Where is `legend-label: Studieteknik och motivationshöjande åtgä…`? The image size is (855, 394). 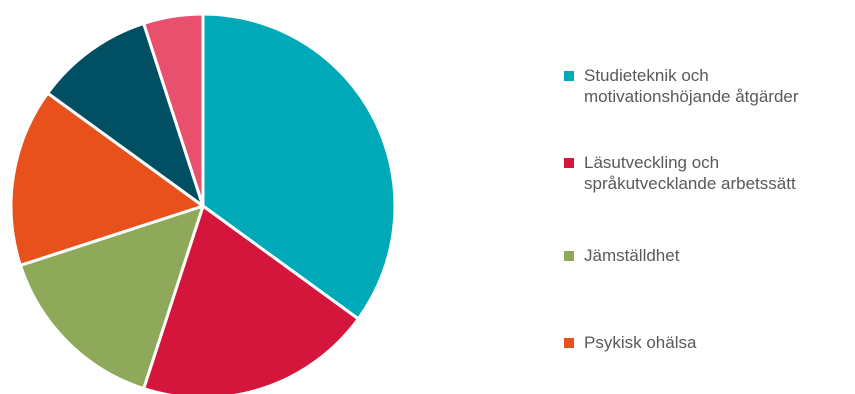 legend-label: Studieteknik och motivationshöjande åtgä… is located at coordinates (691, 86).